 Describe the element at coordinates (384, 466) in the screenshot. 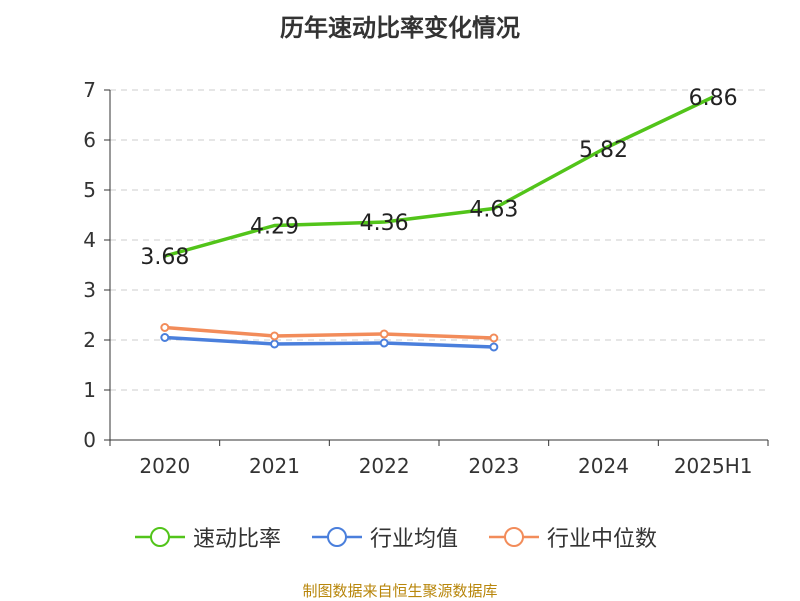

I see `x-tick-label: 2022` at that location.